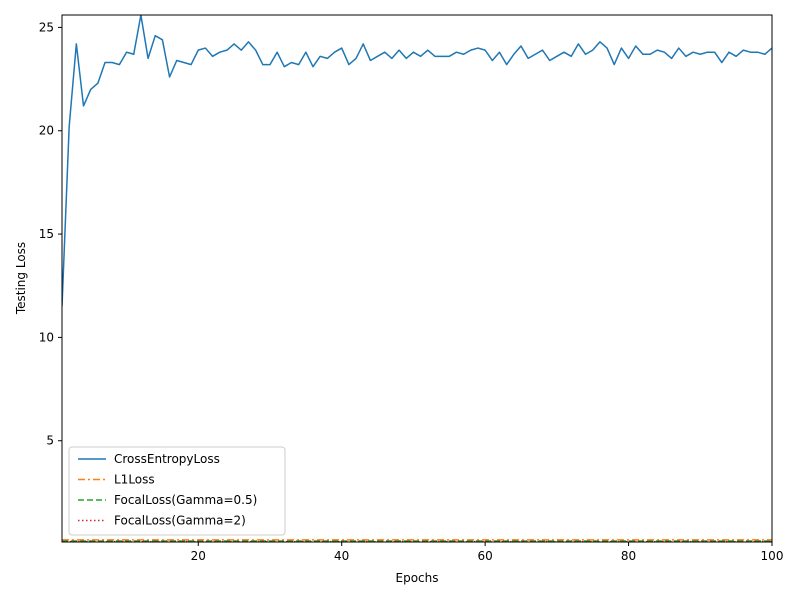 Image resolution: width=800 pixels, height=604 pixels. Describe the element at coordinates (46, 131) in the screenshot. I see `y-tick-label: 20` at that location.